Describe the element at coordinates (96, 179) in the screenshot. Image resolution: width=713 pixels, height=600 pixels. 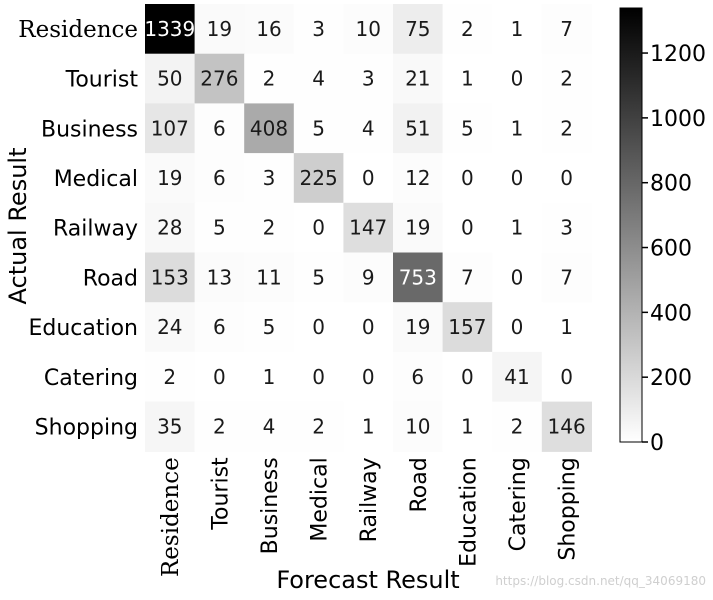
I see `y-tick-label: Medical` at that location.